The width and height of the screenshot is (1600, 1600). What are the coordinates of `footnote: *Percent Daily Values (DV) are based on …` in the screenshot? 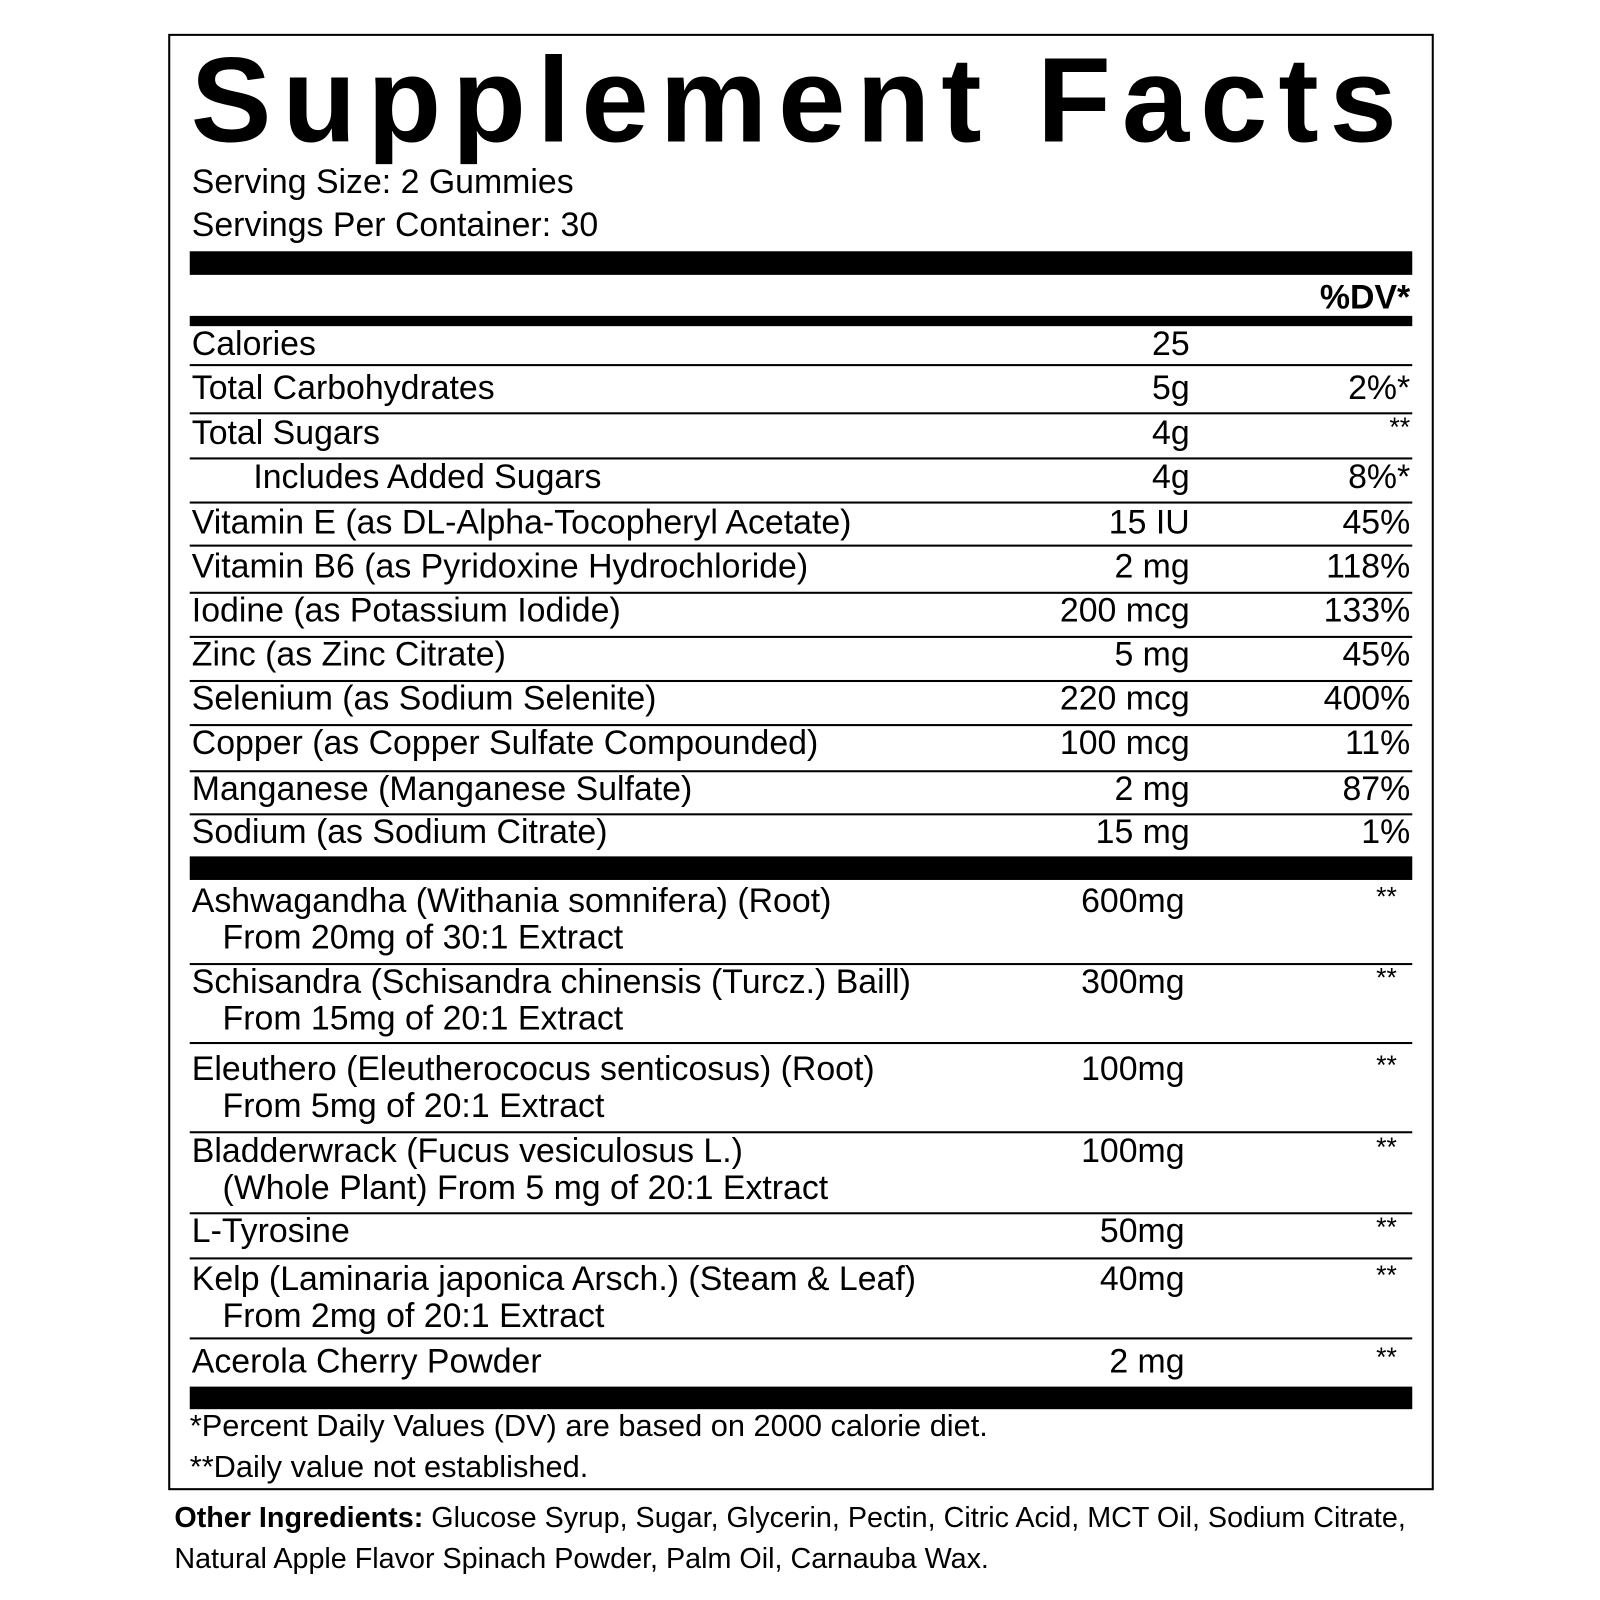 It's located at (588, 1426).